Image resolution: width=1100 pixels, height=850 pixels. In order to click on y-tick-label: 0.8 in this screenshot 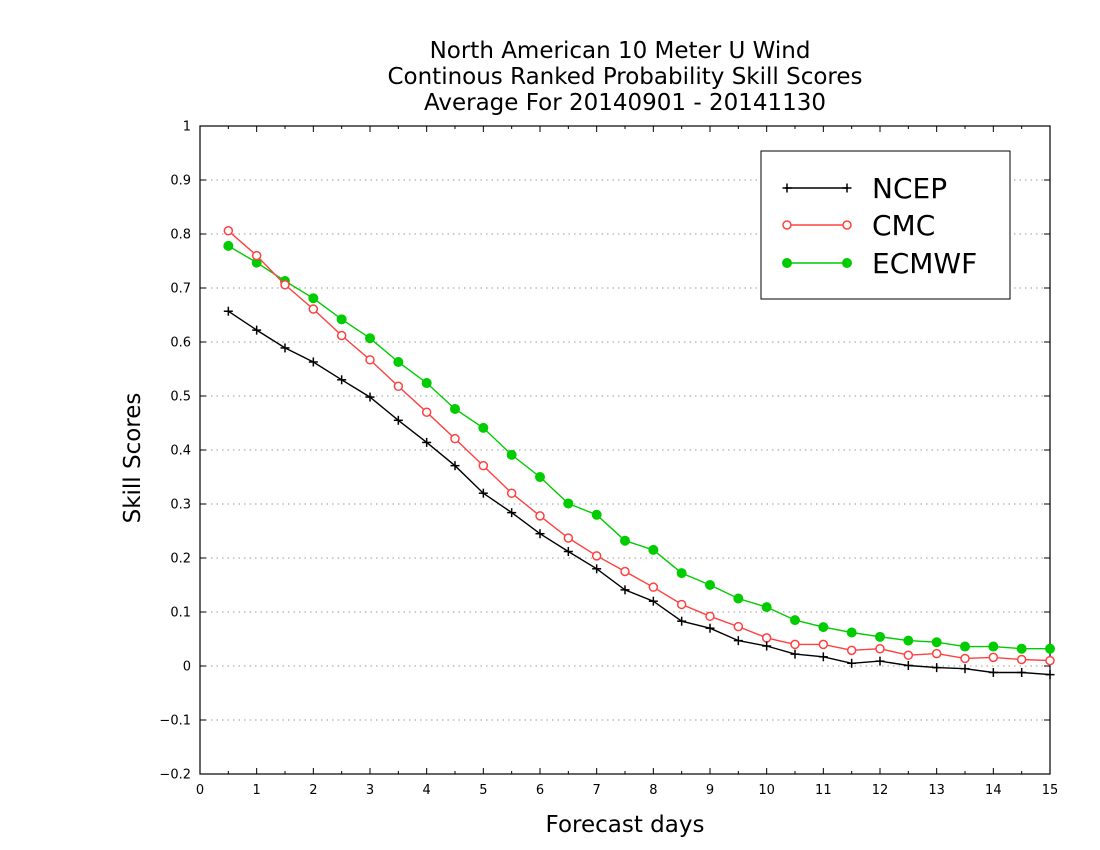, I will do `click(180, 235)`.